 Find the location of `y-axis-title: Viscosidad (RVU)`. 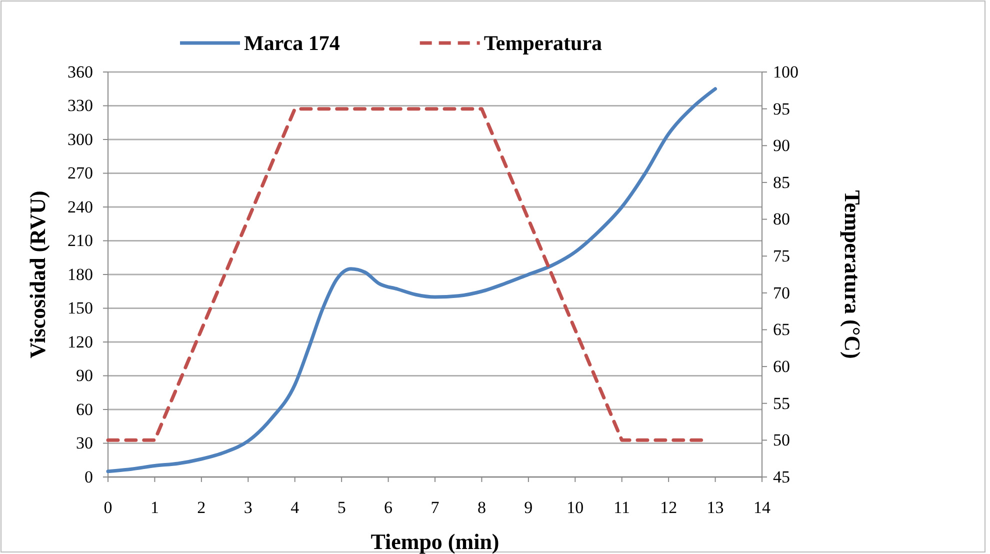

y-axis-title: Viscosidad (RVU) is located at coordinates (37, 274).